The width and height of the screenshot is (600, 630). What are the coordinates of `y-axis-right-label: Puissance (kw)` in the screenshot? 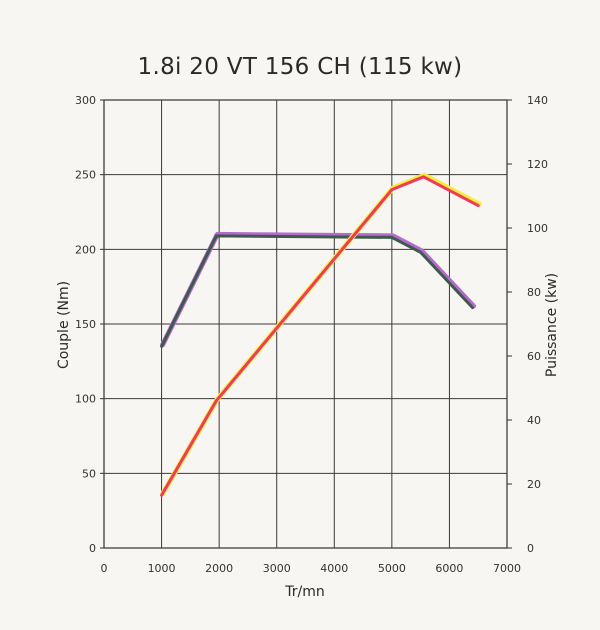 It's located at (552, 325).